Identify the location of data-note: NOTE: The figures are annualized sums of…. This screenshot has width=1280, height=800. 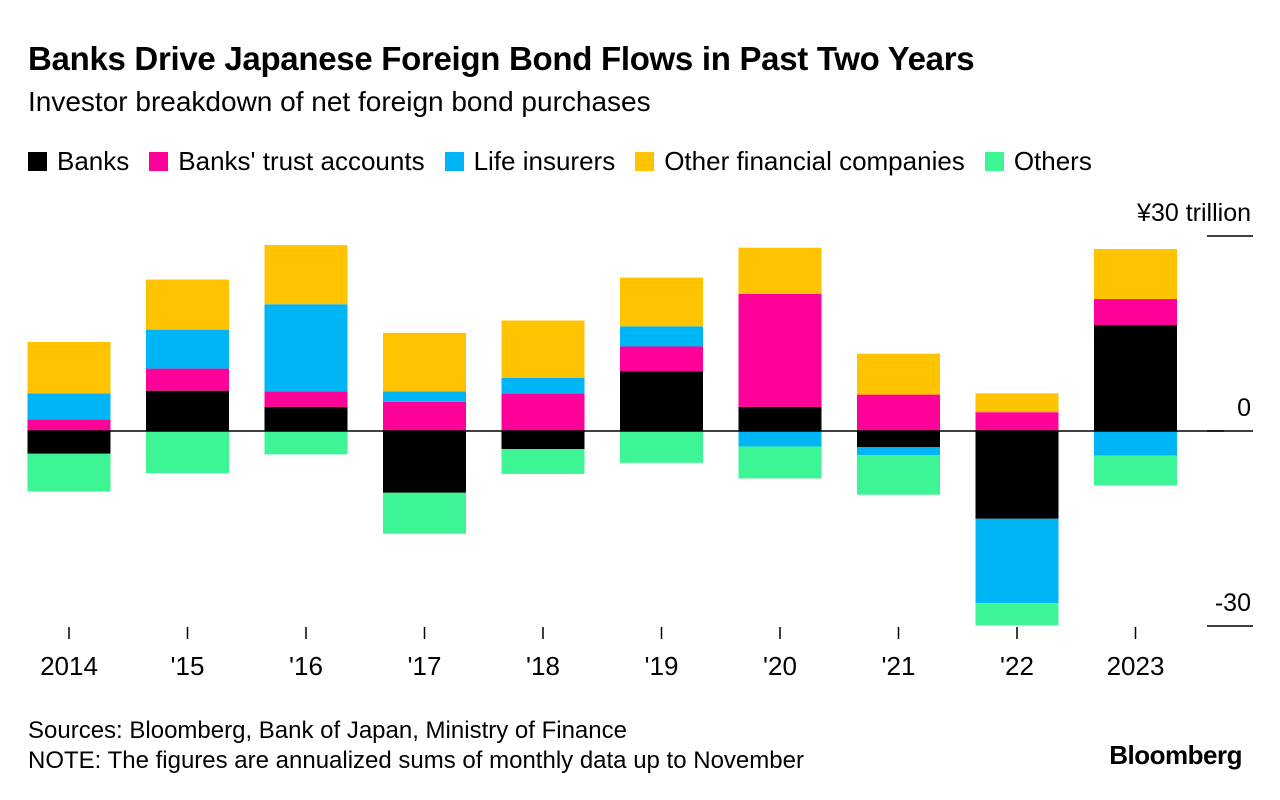
(416, 760).